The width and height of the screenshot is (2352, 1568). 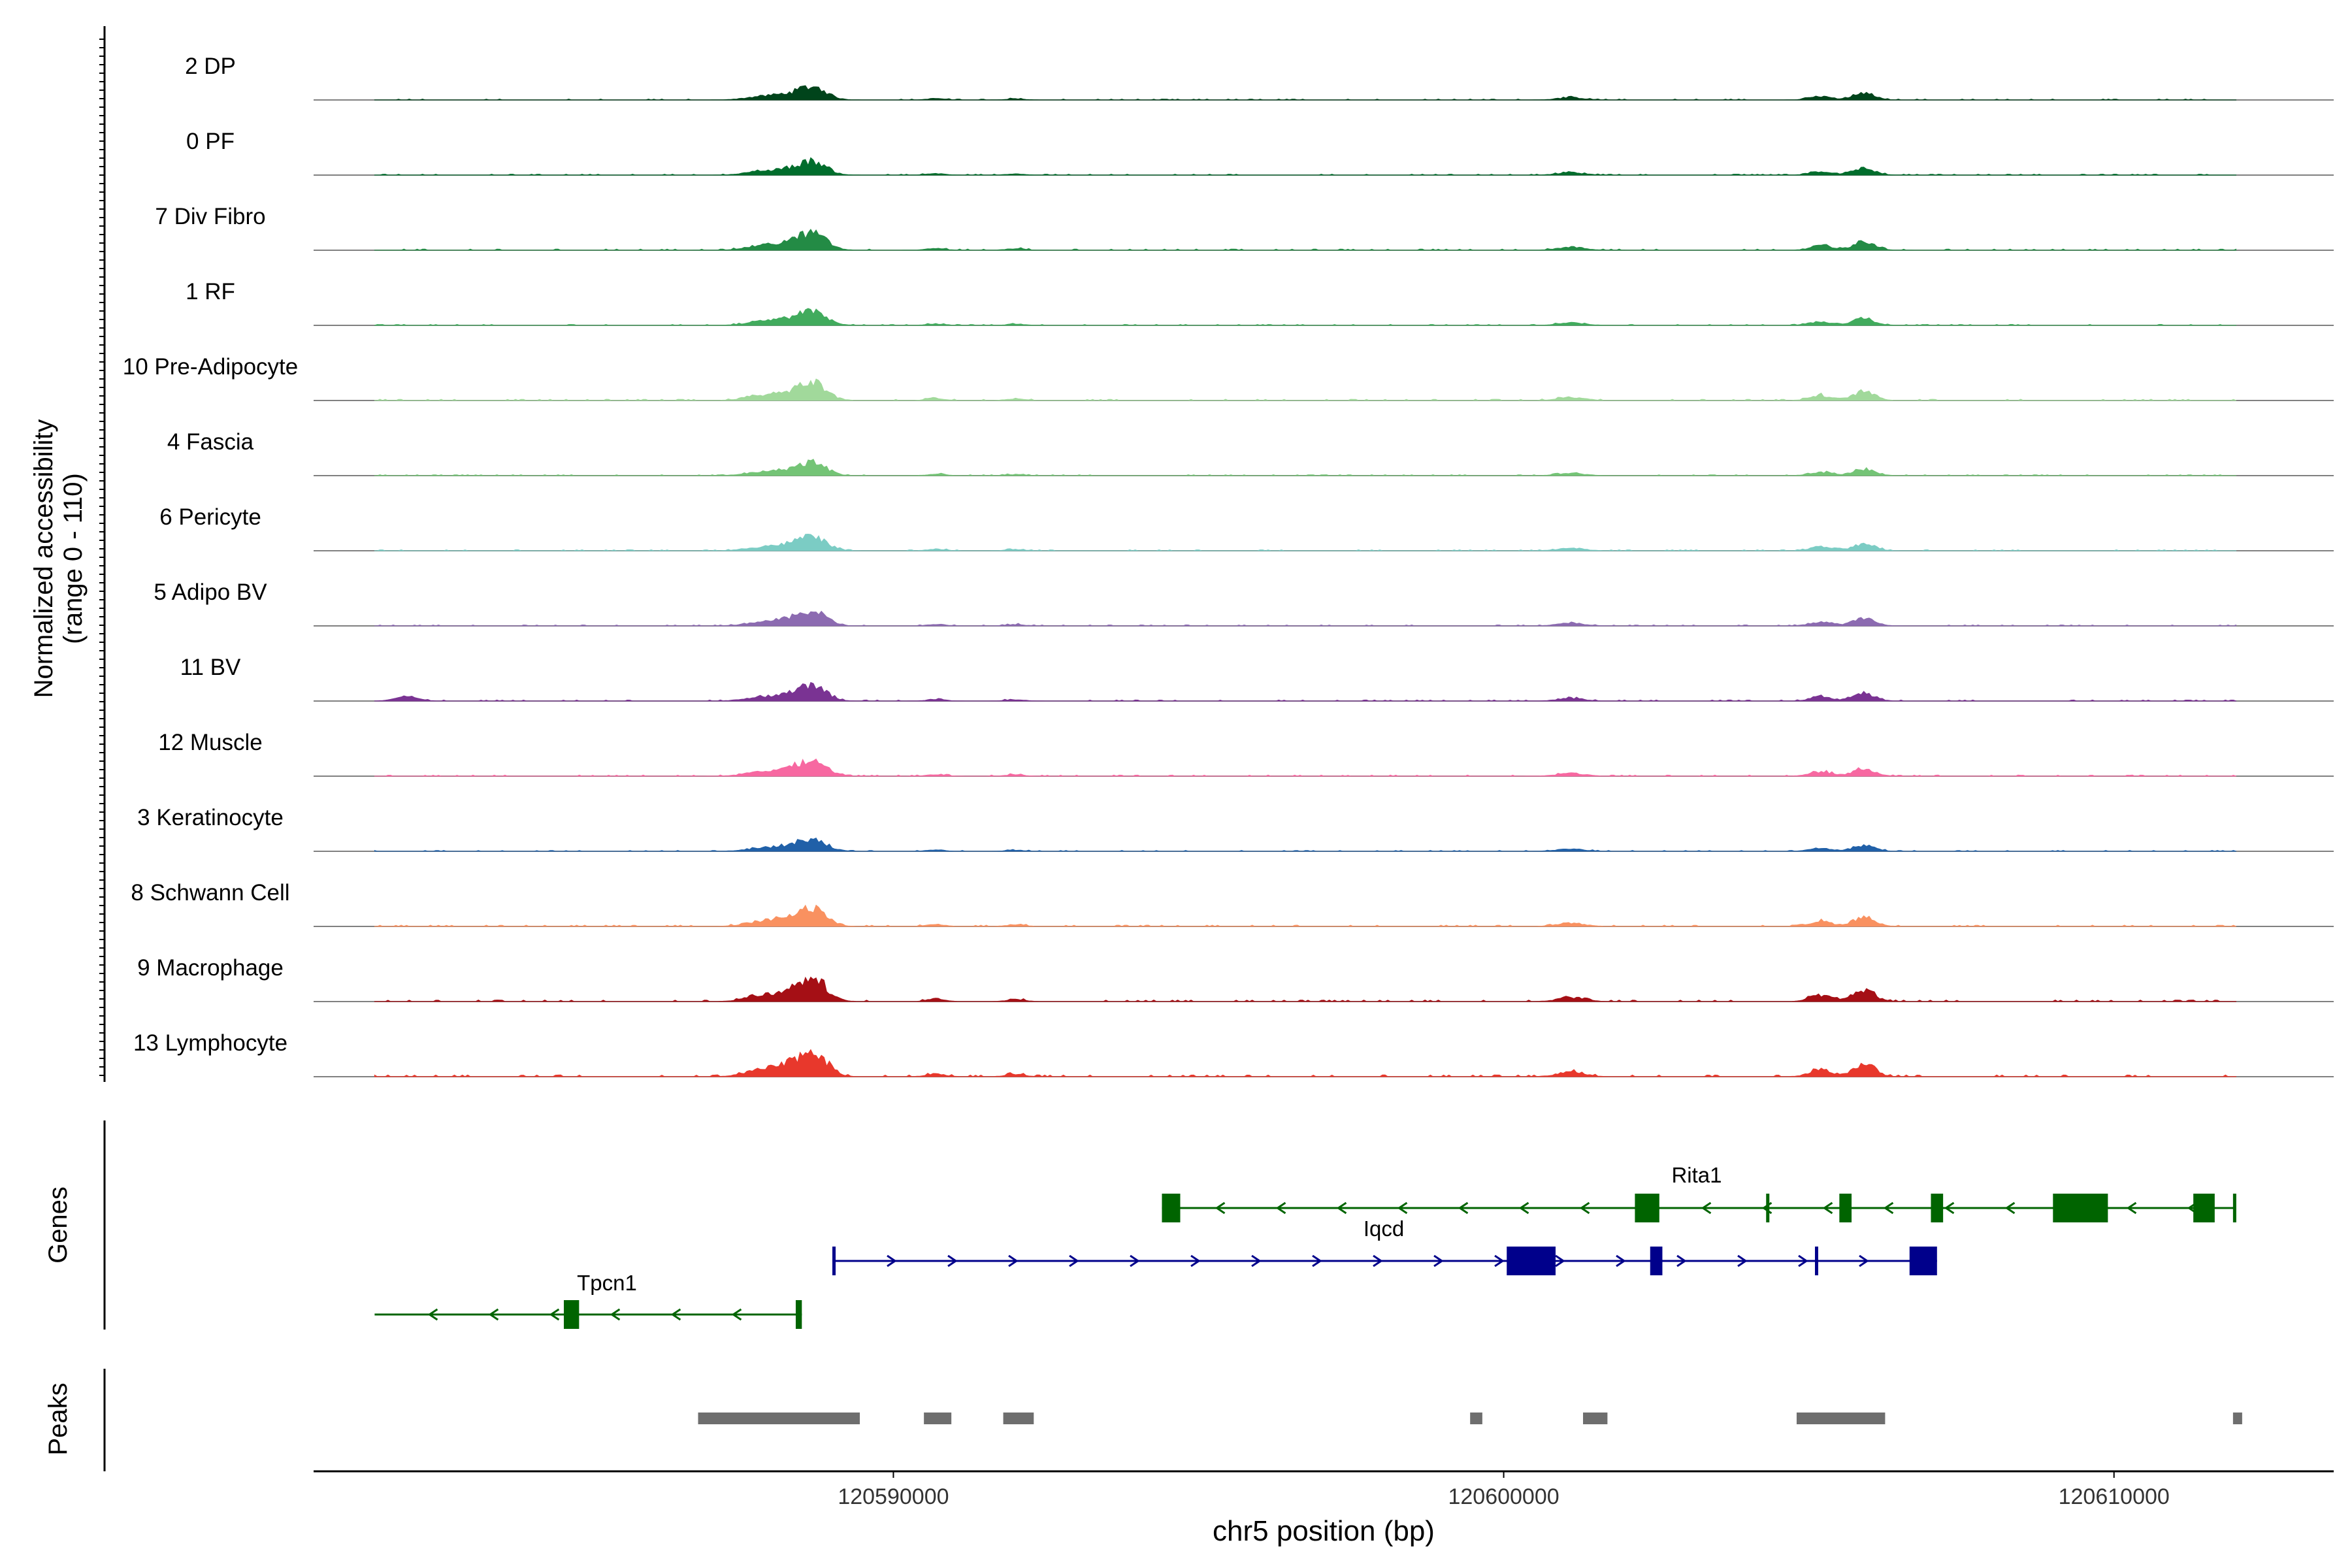 What do you see at coordinates (1244, 603) in the screenshot?
I see `coverage-track-8: 5 Adipo BV` at bounding box center [1244, 603].